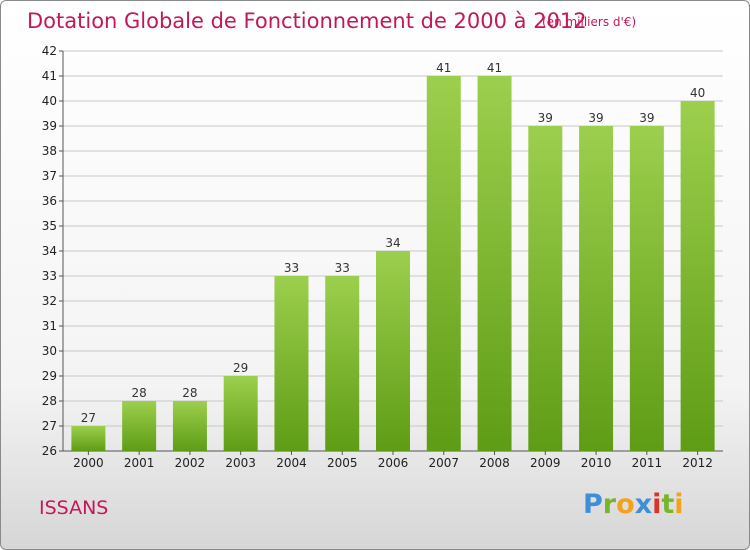 This screenshot has height=550, width=750. I want to click on x-tick-label: 2004, so click(291, 463).